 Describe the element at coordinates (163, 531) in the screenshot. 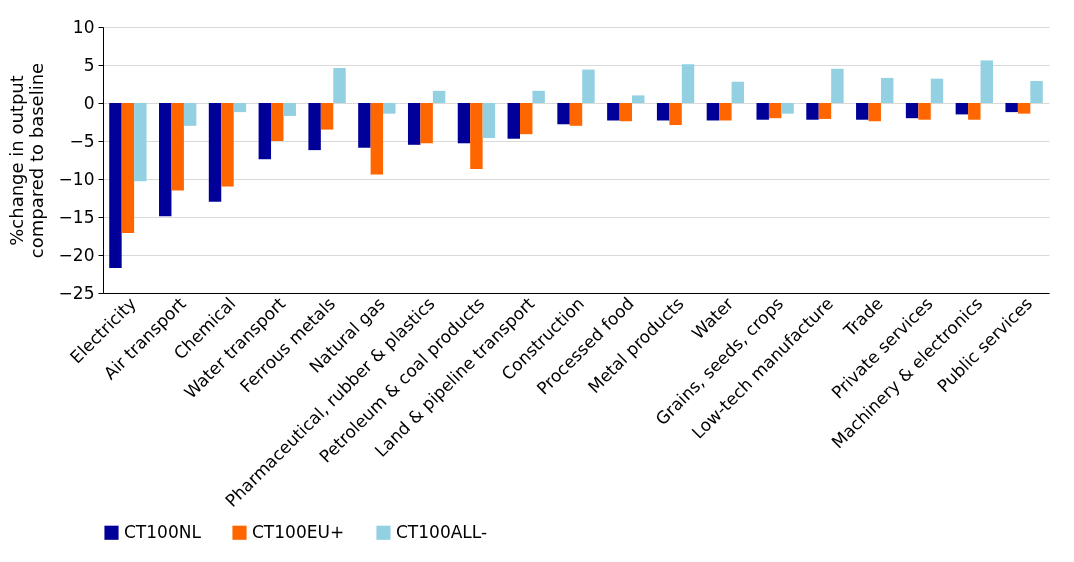

I see `legend-label: CT100NL` at that location.